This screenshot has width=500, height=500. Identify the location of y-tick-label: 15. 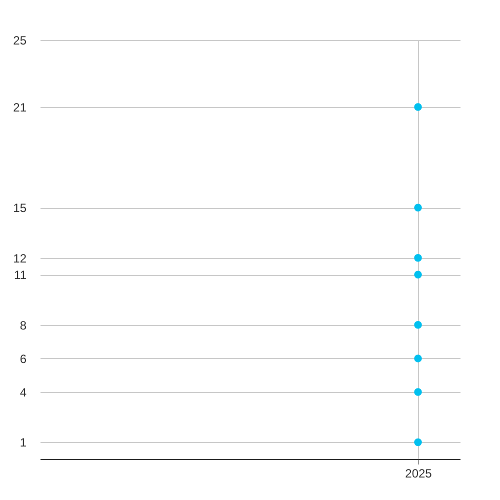
(20, 208).